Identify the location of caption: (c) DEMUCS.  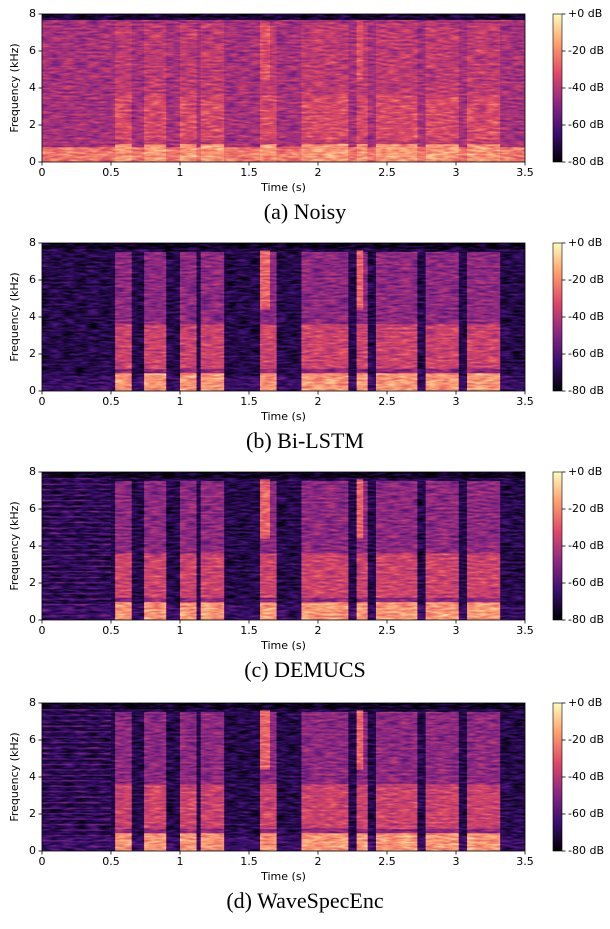
(305, 669).